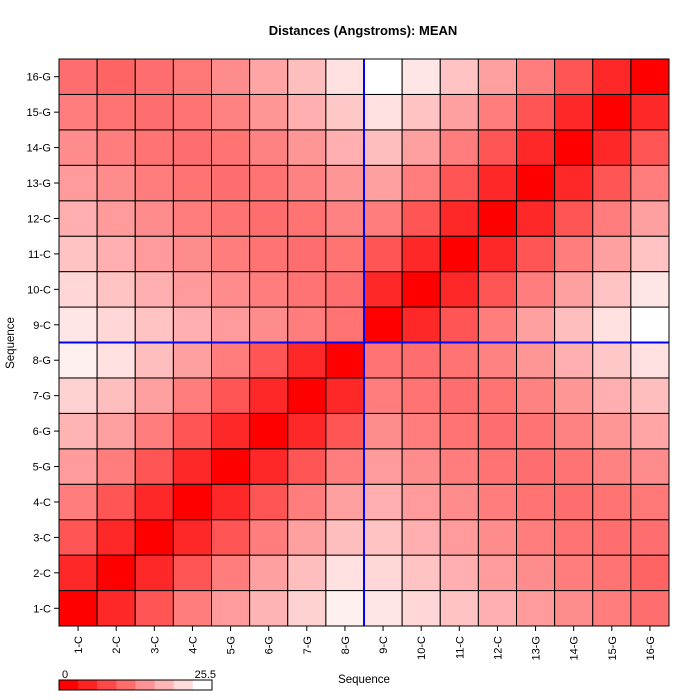 The width and height of the screenshot is (700, 700). I want to click on x-tick-label: 12-C, so click(498, 648).